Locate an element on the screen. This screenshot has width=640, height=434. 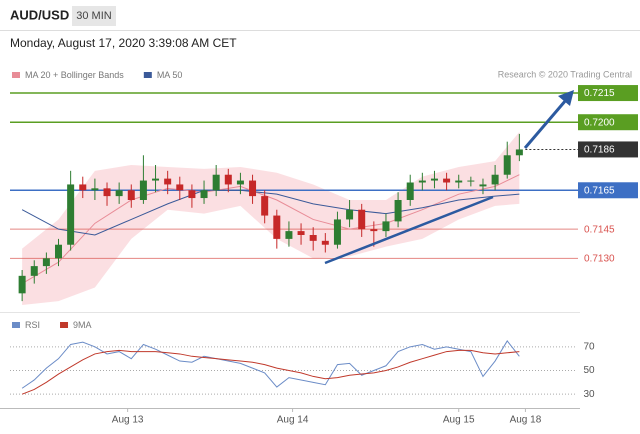
y-tick-label: 30 is located at coordinates (589, 394).